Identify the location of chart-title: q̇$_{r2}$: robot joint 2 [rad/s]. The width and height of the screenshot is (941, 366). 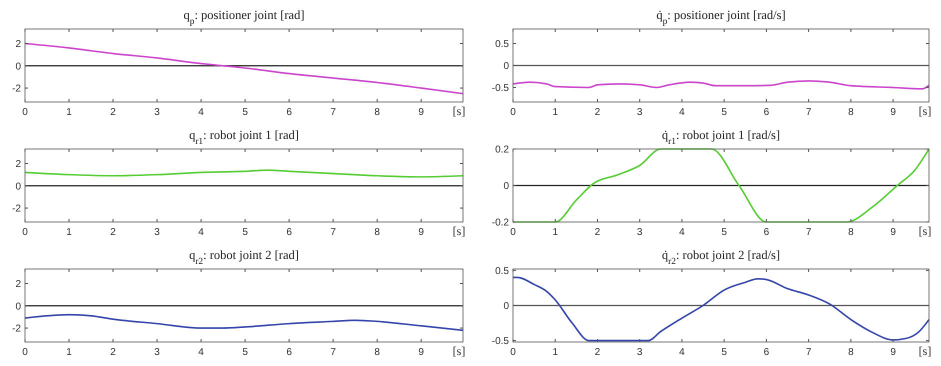
(721, 257).